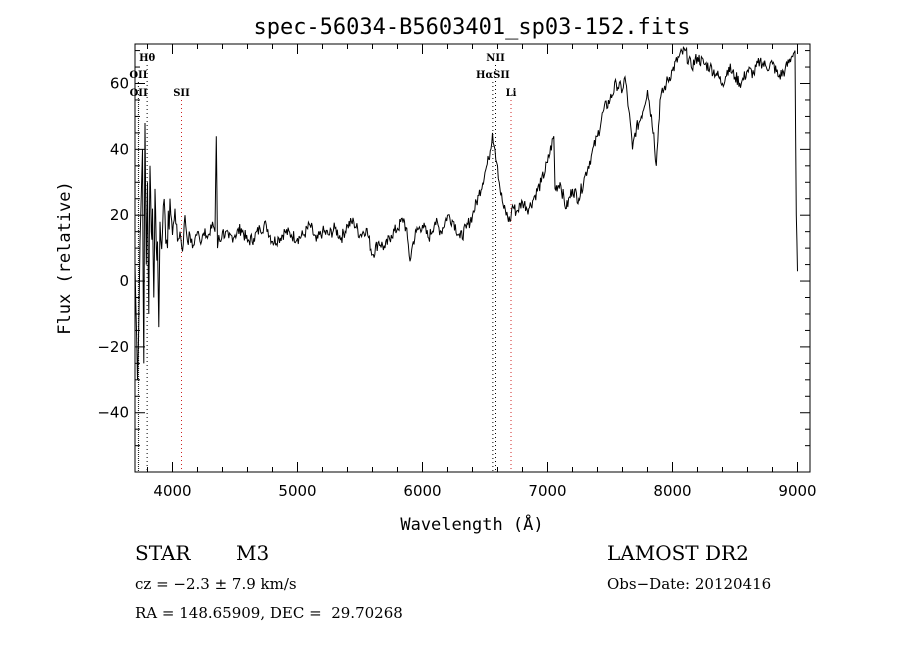  Describe the element at coordinates (269, 613) in the screenshot. I see `ra-dec-coordinates: RA = 148.65909, DEC = 29.70268` at that location.